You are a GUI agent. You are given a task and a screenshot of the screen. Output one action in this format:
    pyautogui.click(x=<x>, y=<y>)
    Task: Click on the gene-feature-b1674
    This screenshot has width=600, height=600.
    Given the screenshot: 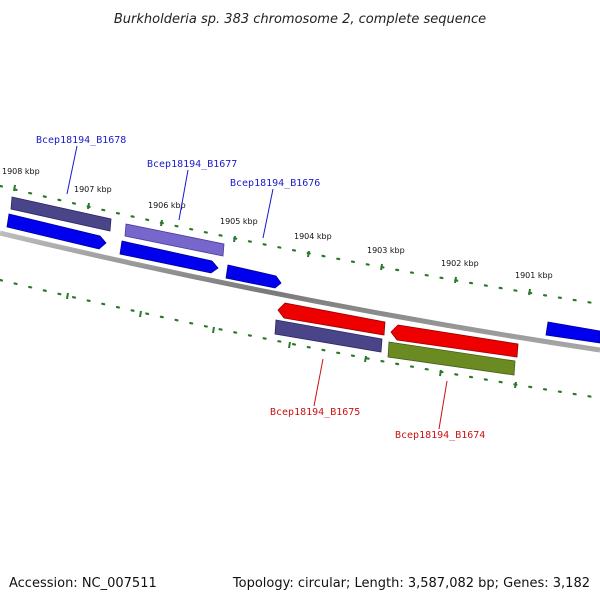 What is the action you would take?
    pyautogui.click(x=451, y=358)
    